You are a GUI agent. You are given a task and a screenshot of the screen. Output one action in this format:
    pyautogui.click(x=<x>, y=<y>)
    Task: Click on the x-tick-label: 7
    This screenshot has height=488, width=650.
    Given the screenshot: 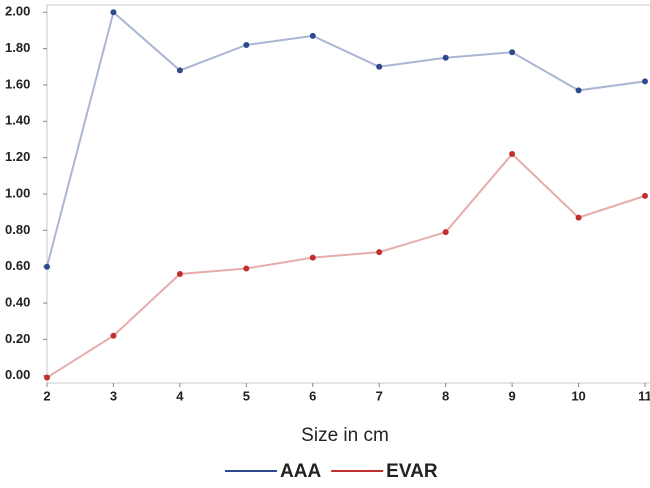 What is the action you would take?
    pyautogui.click(x=379, y=395)
    